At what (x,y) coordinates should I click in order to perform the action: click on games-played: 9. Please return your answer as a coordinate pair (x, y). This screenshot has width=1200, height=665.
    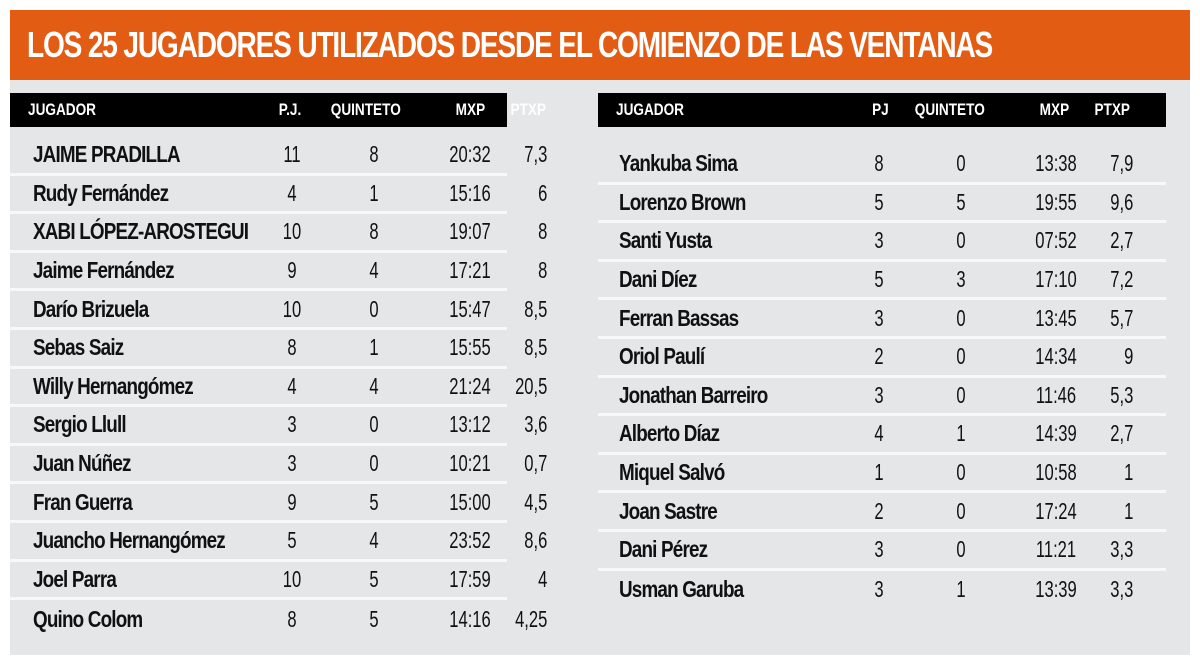
    Looking at the image, I should click on (292, 270).